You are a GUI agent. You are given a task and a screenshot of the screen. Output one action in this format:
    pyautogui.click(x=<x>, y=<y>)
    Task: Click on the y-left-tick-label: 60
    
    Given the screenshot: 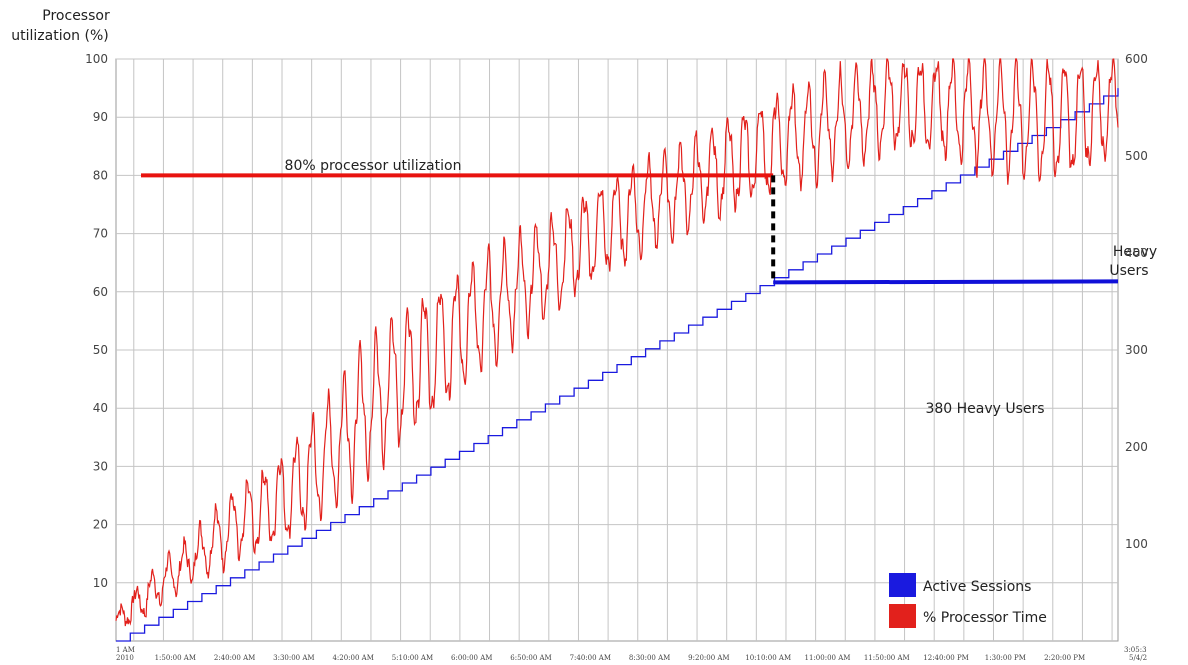 What is the action you would take?
    pyautogui.click(x=100, y=292)
    